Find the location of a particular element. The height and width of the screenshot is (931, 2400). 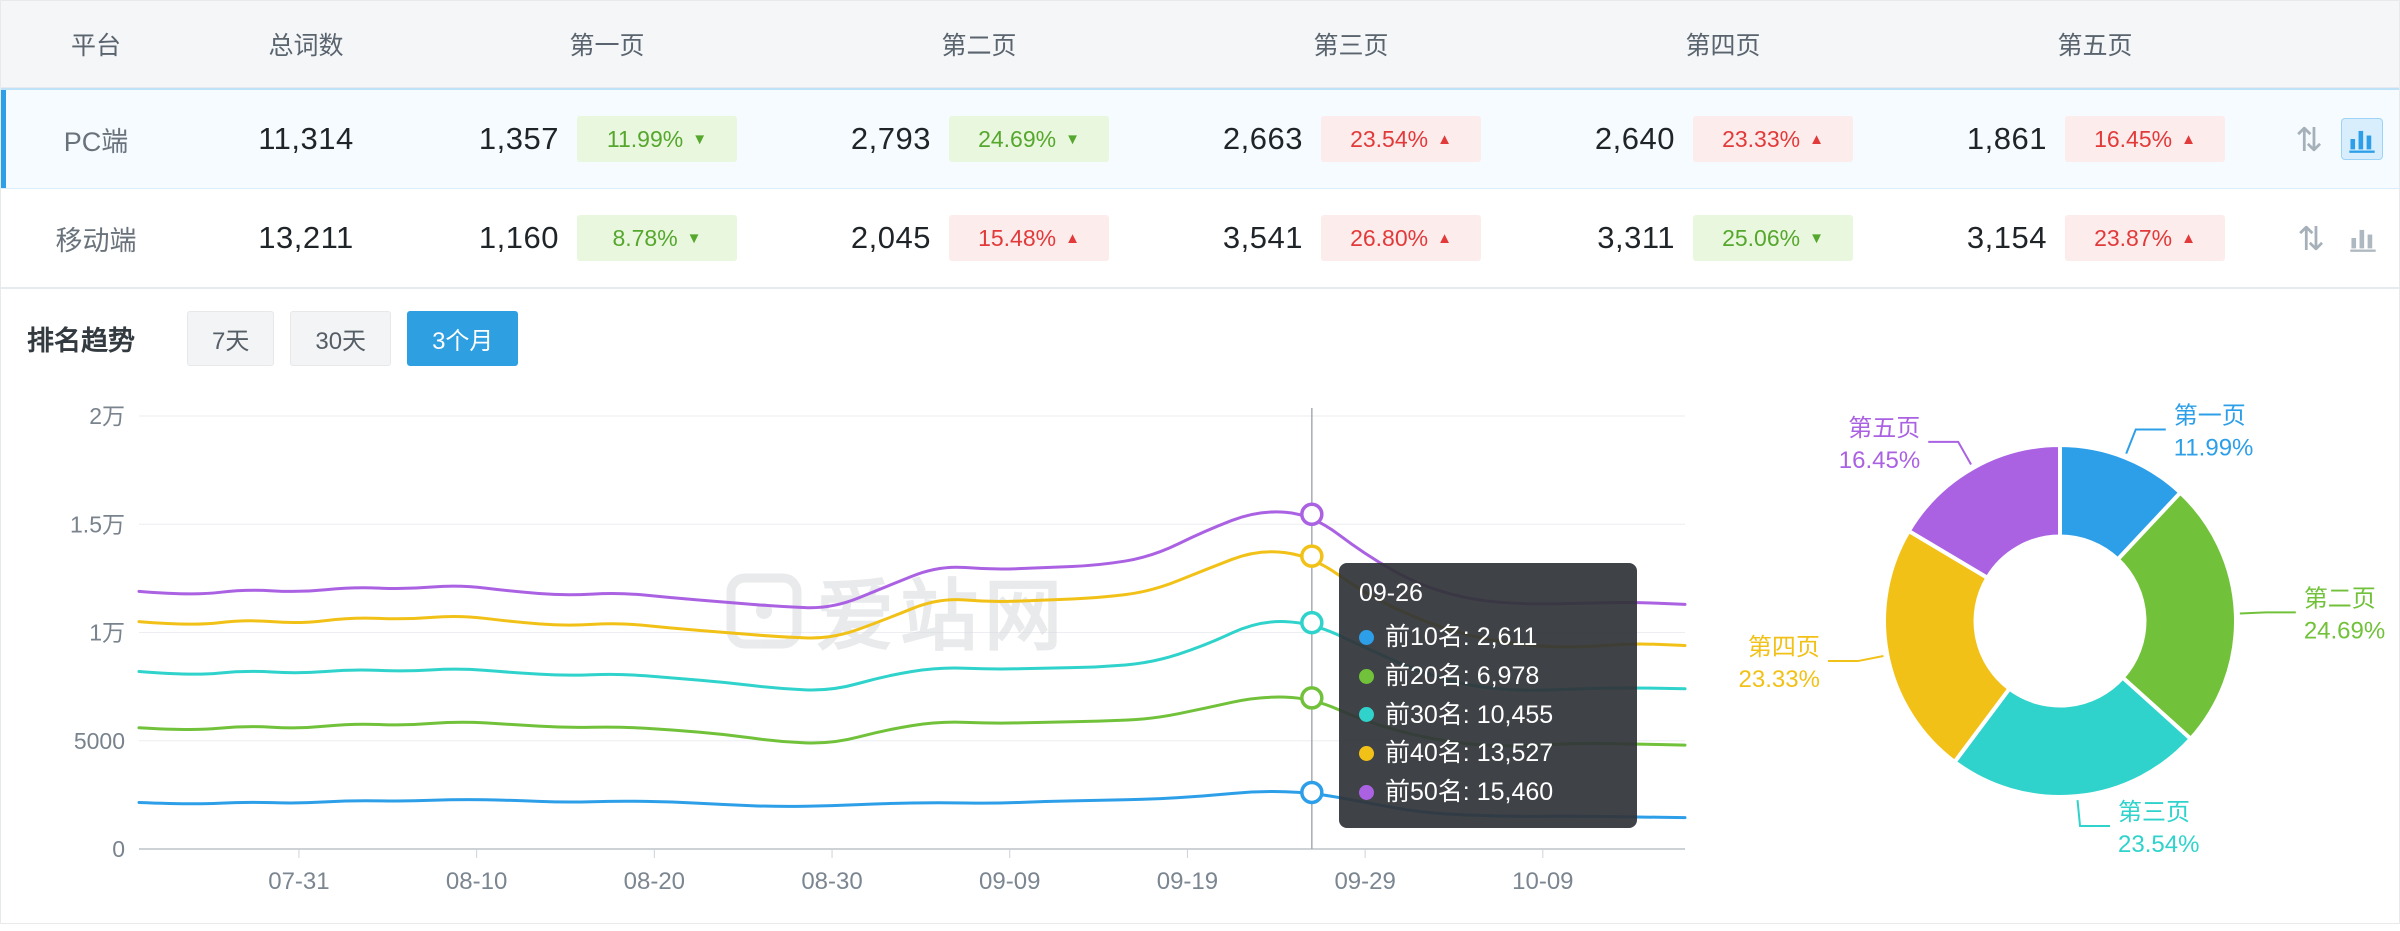

svg-text: 23.33% is located at coordinates (1779, 679).